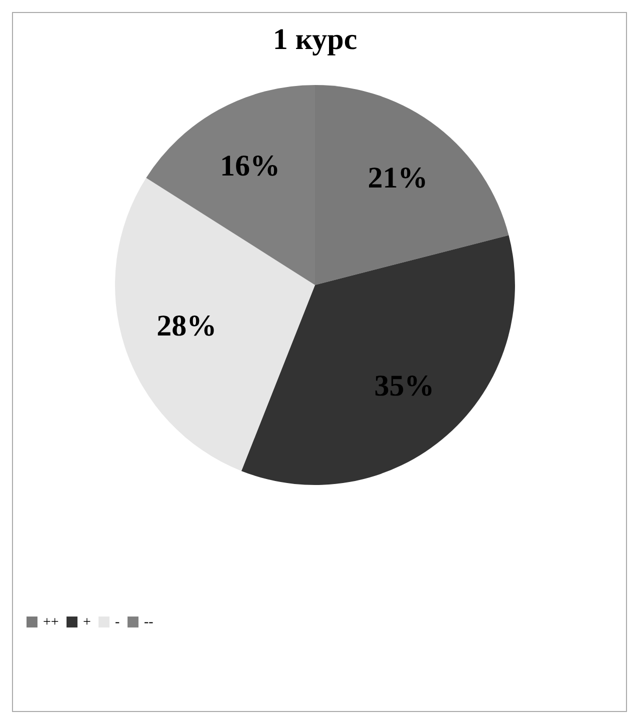 The width and height of the screenshot is (641, 727). I want to click on legend-label: --, so click(149, 622).